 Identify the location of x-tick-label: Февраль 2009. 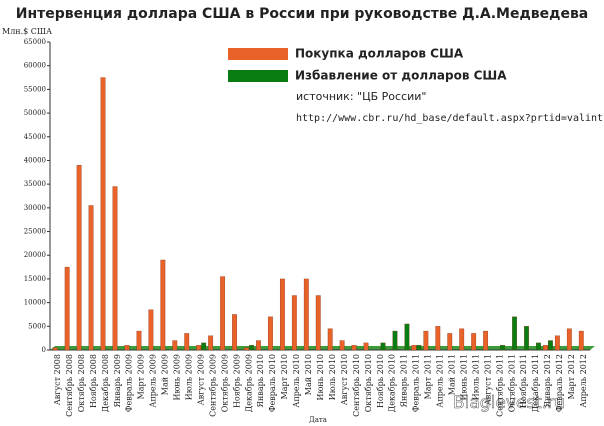
(129, 383).